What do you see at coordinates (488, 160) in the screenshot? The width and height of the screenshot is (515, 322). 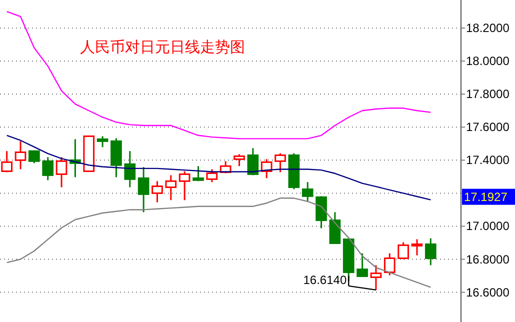 I see `y-tick-label: 17.4000` at bounding box center [488, 160].